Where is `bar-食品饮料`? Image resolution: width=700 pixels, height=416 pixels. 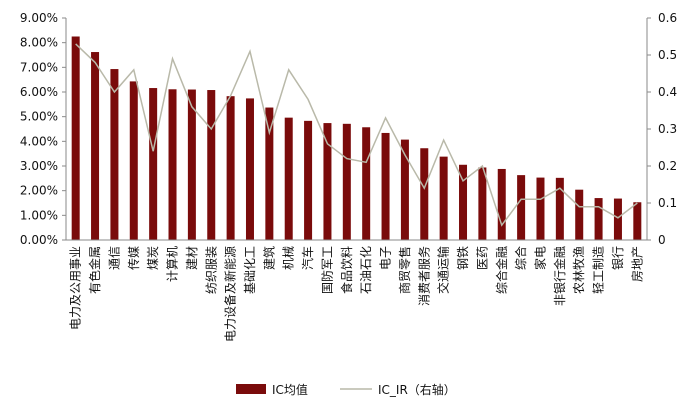
bar-食品饮料 is located at coordinates (346, 181).